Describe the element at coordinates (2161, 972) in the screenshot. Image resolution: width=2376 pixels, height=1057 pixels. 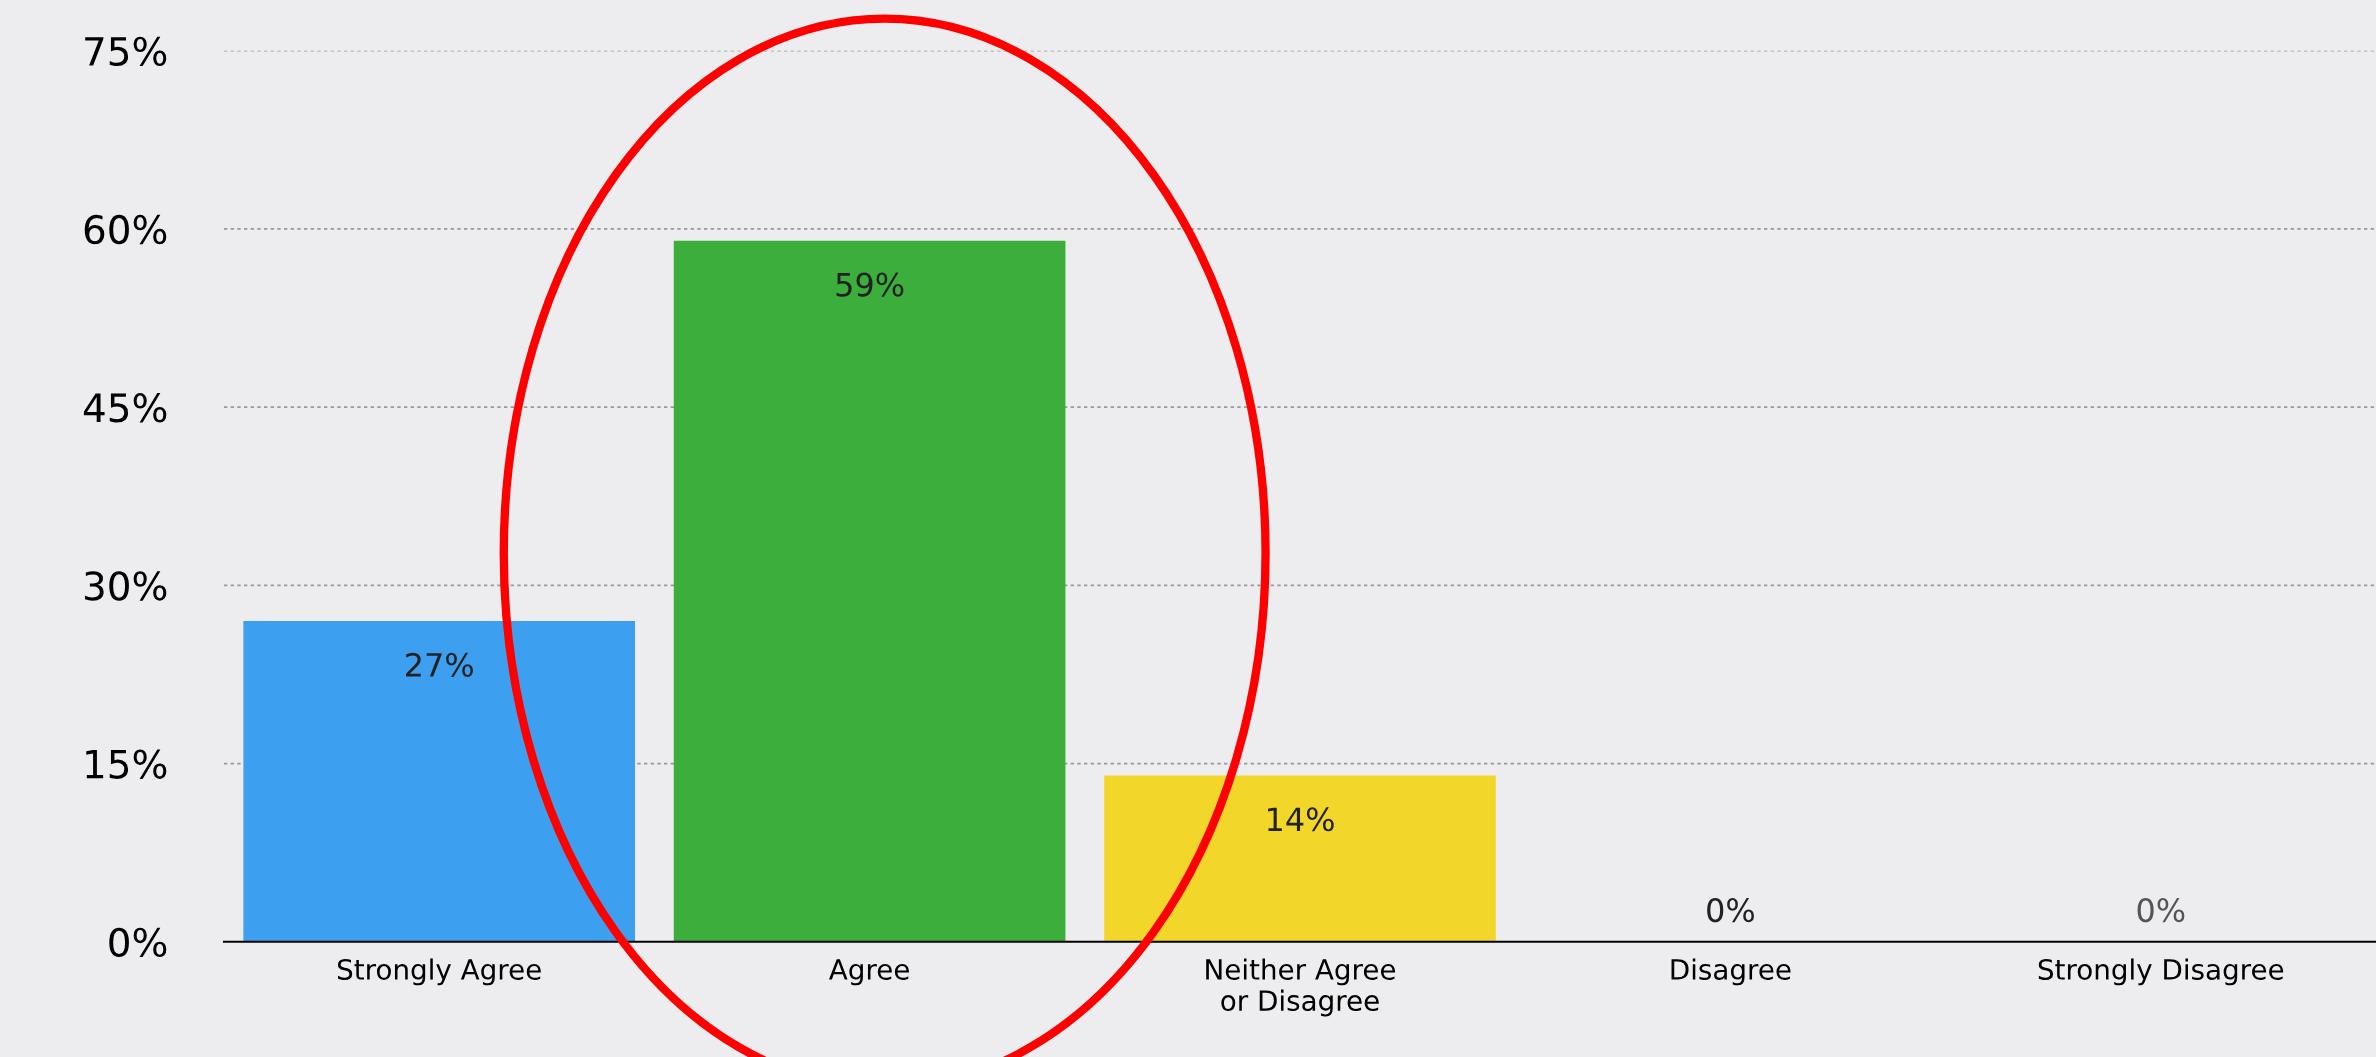
I see `x-tick-label: Strongly Disagree` at that location.